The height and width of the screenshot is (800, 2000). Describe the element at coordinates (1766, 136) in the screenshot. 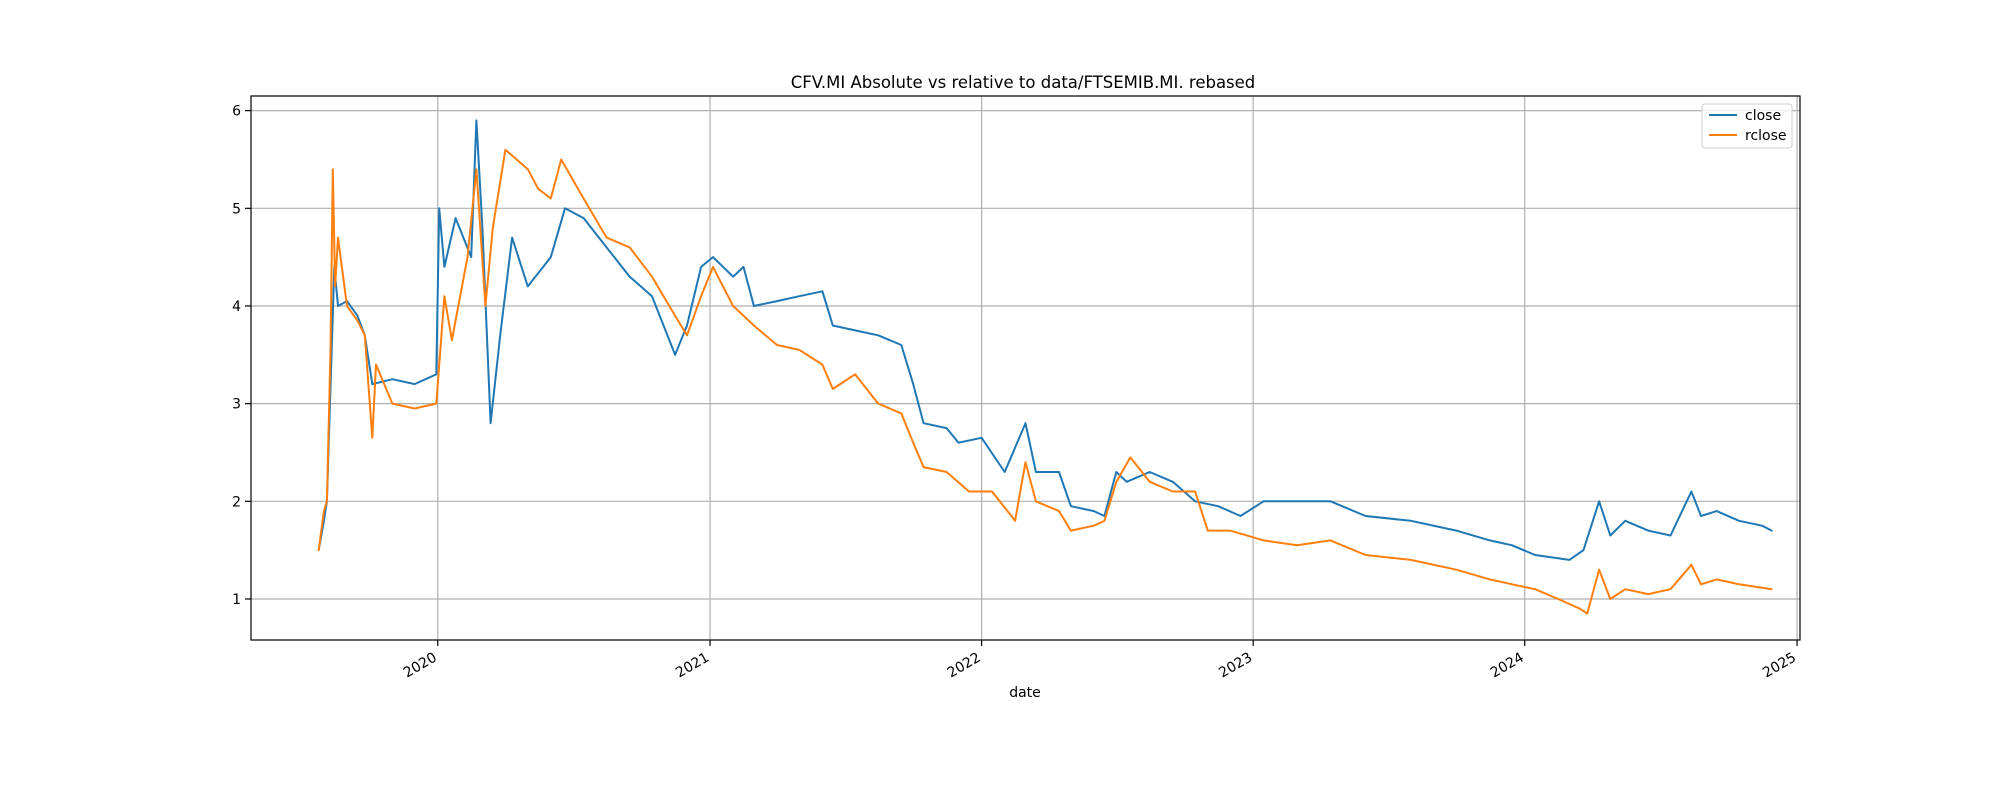

I see `legend-label-rclose: rclose` at that location.